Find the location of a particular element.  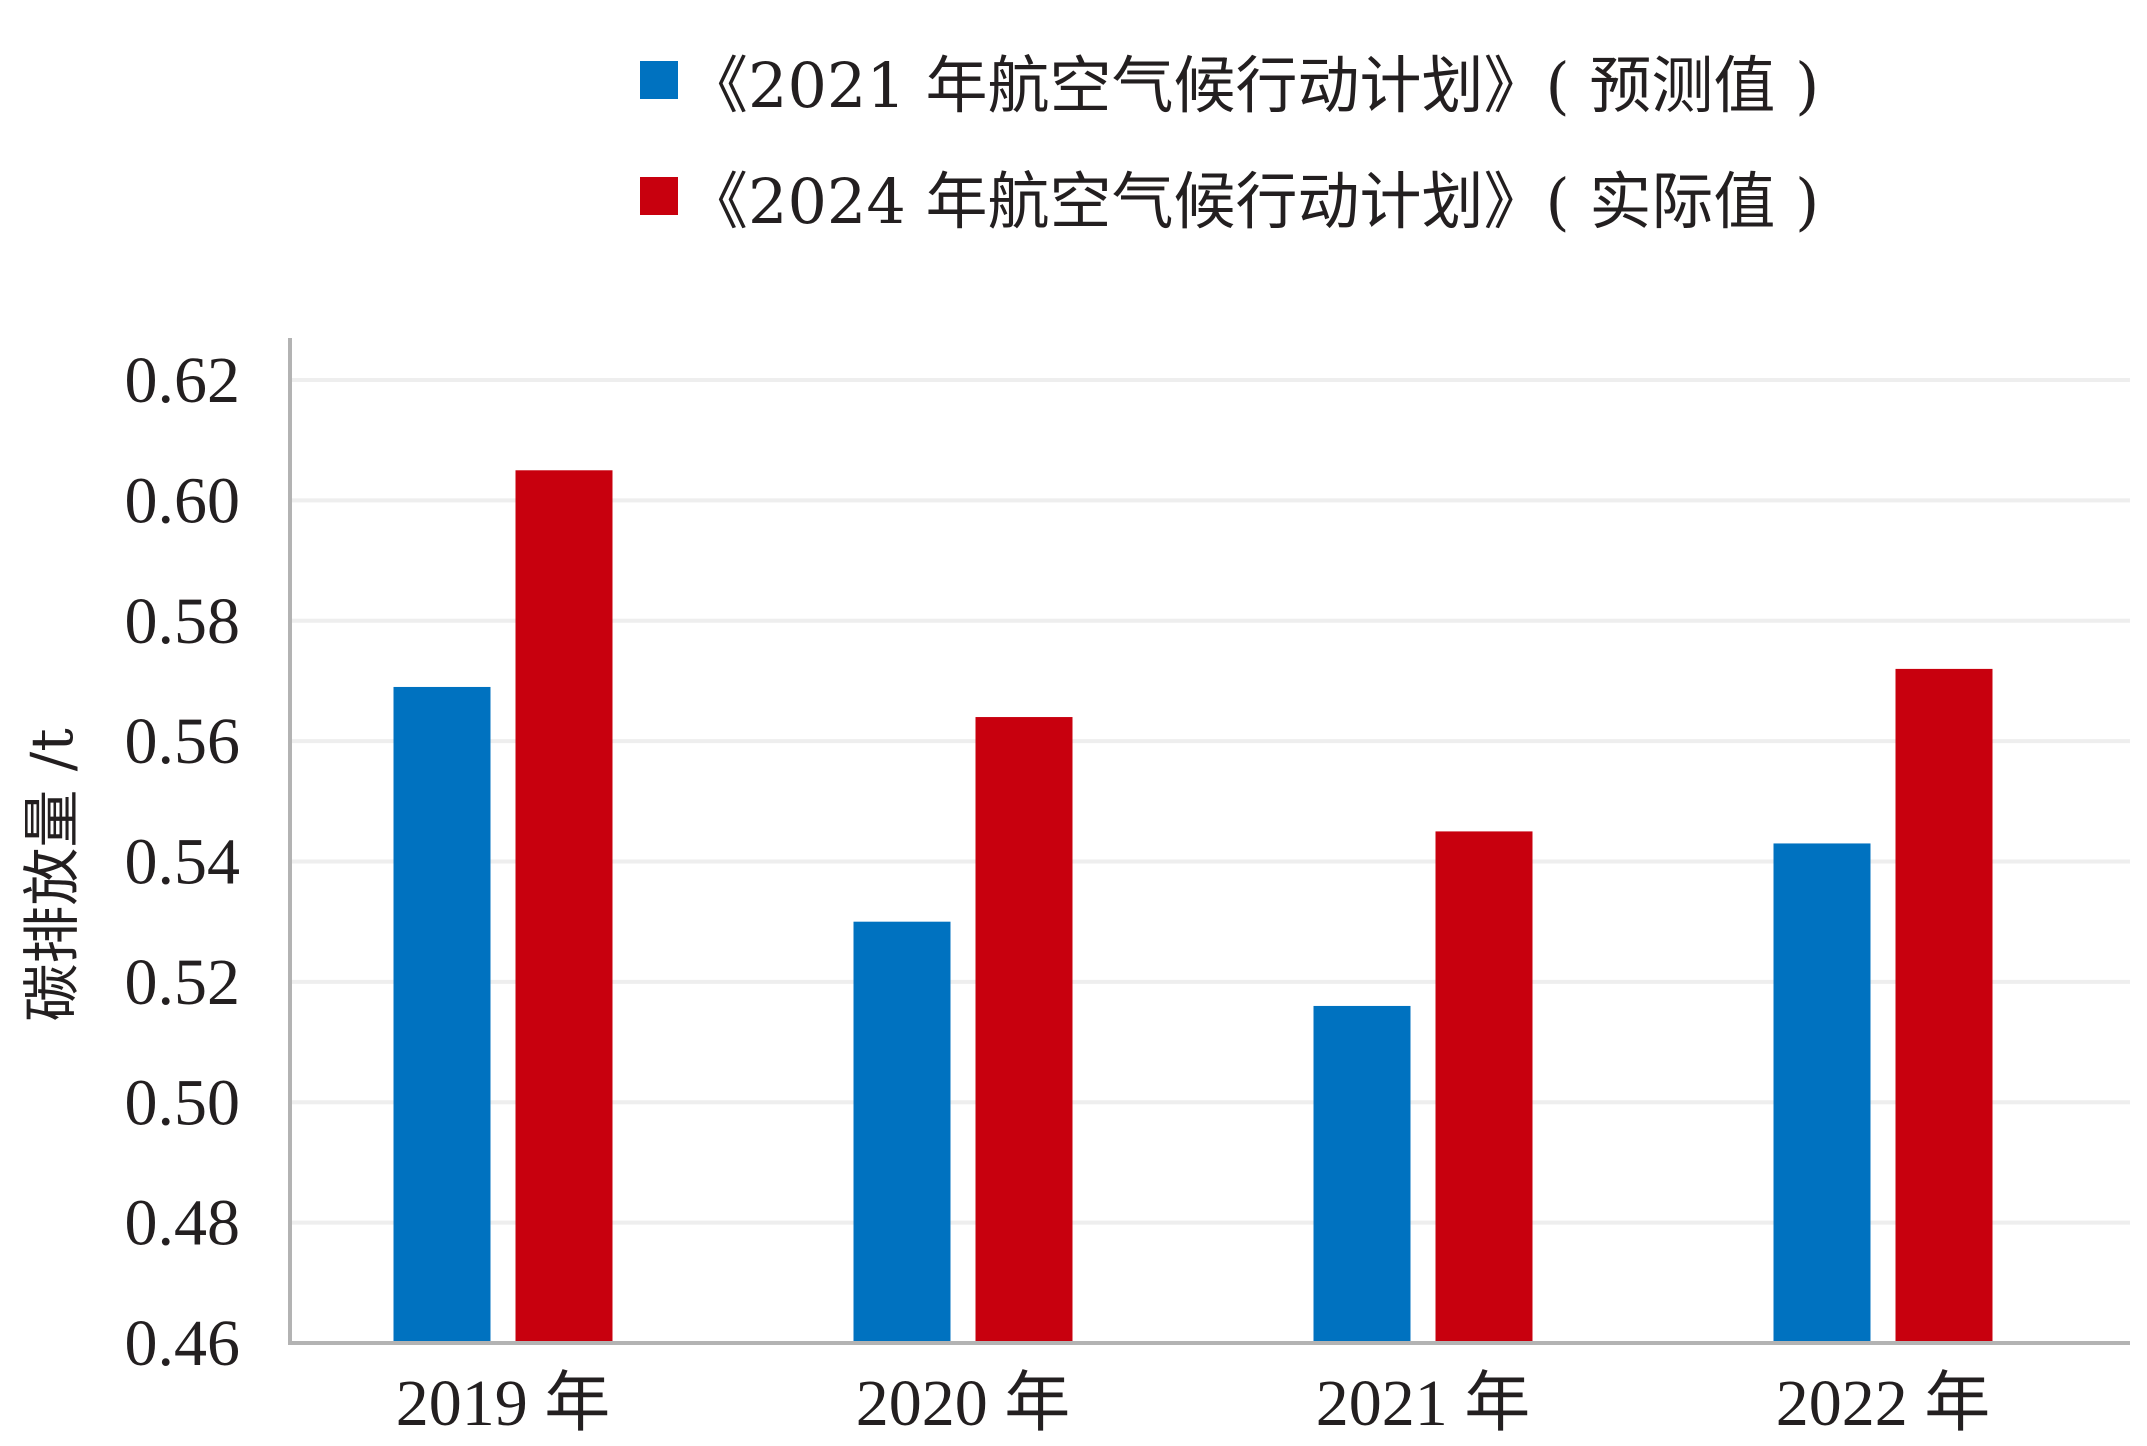

legend-swatch-blue is located at coordinates (659, 80).